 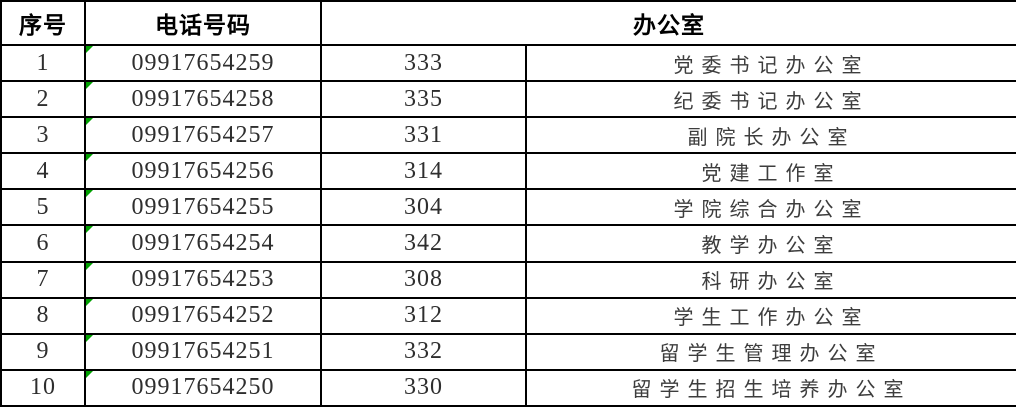 I want to click on extension-cell: 331, so click(x=423, y=135).